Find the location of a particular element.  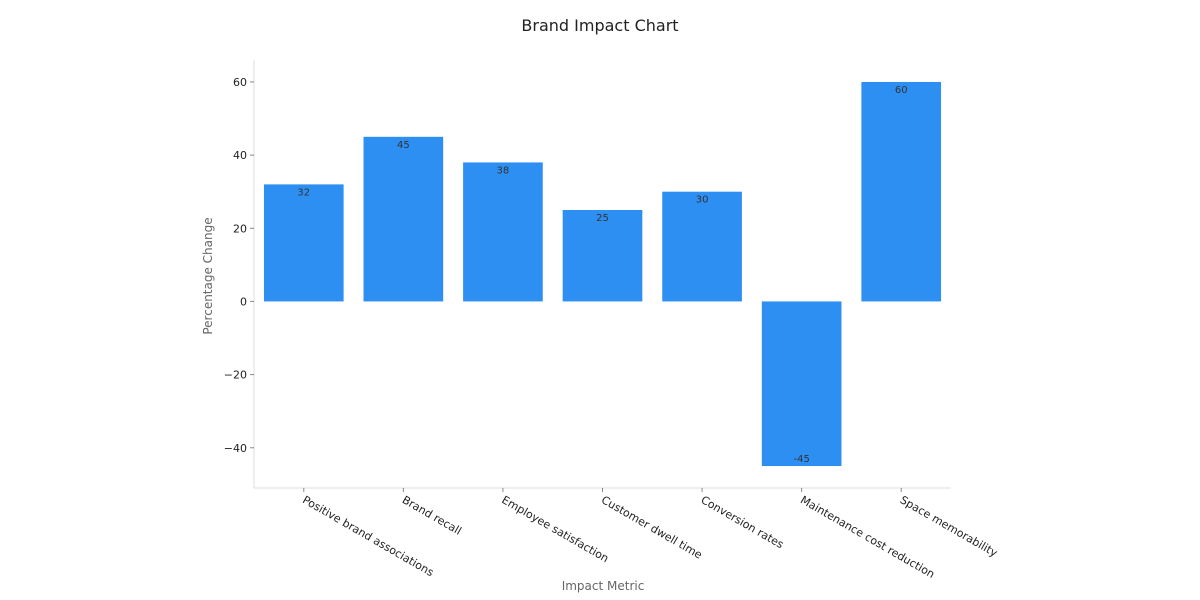

y-tick-label: 40 is located at coordinates (240, 155).